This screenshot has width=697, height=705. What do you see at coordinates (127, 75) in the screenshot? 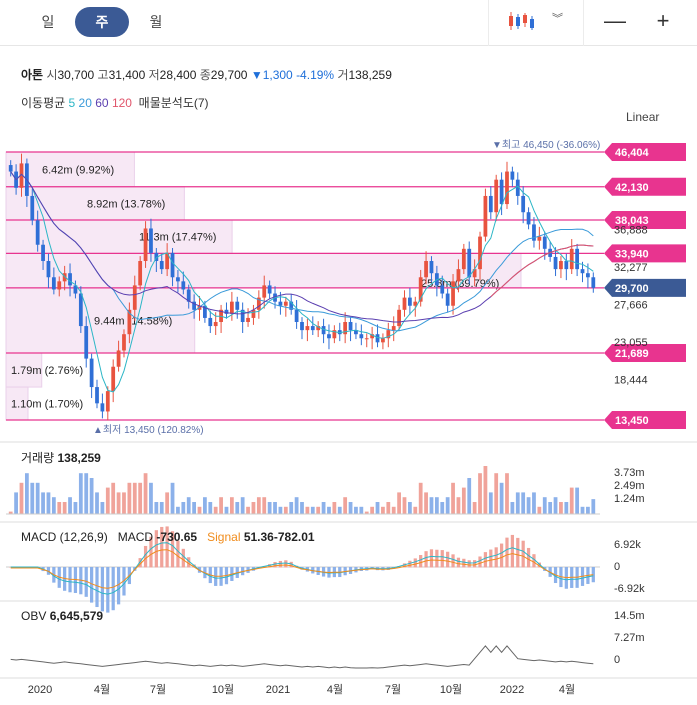
I see `high-price: 31,400` at bounding box center [127, 75].